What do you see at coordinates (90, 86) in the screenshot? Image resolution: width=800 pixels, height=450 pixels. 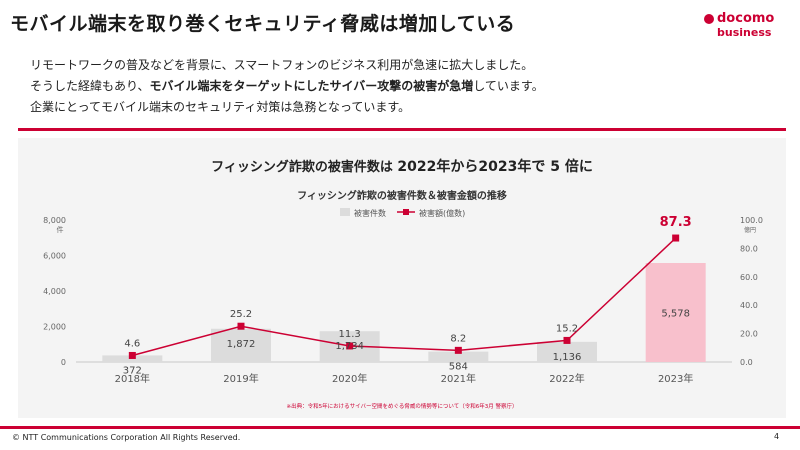 I see `intro-line-2-pre: そうした経緯もあり、` at bounding box center [90, 86].